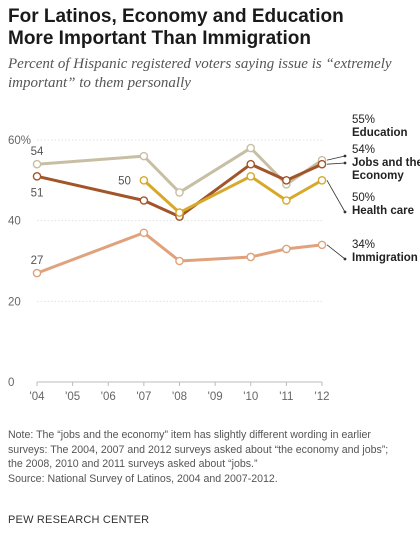 This screenshot has width=420, height=533. What do you see at coordinates (345, 156) in the screenshot?
I see `education-leader-dot` at bounding box center [345, 156].